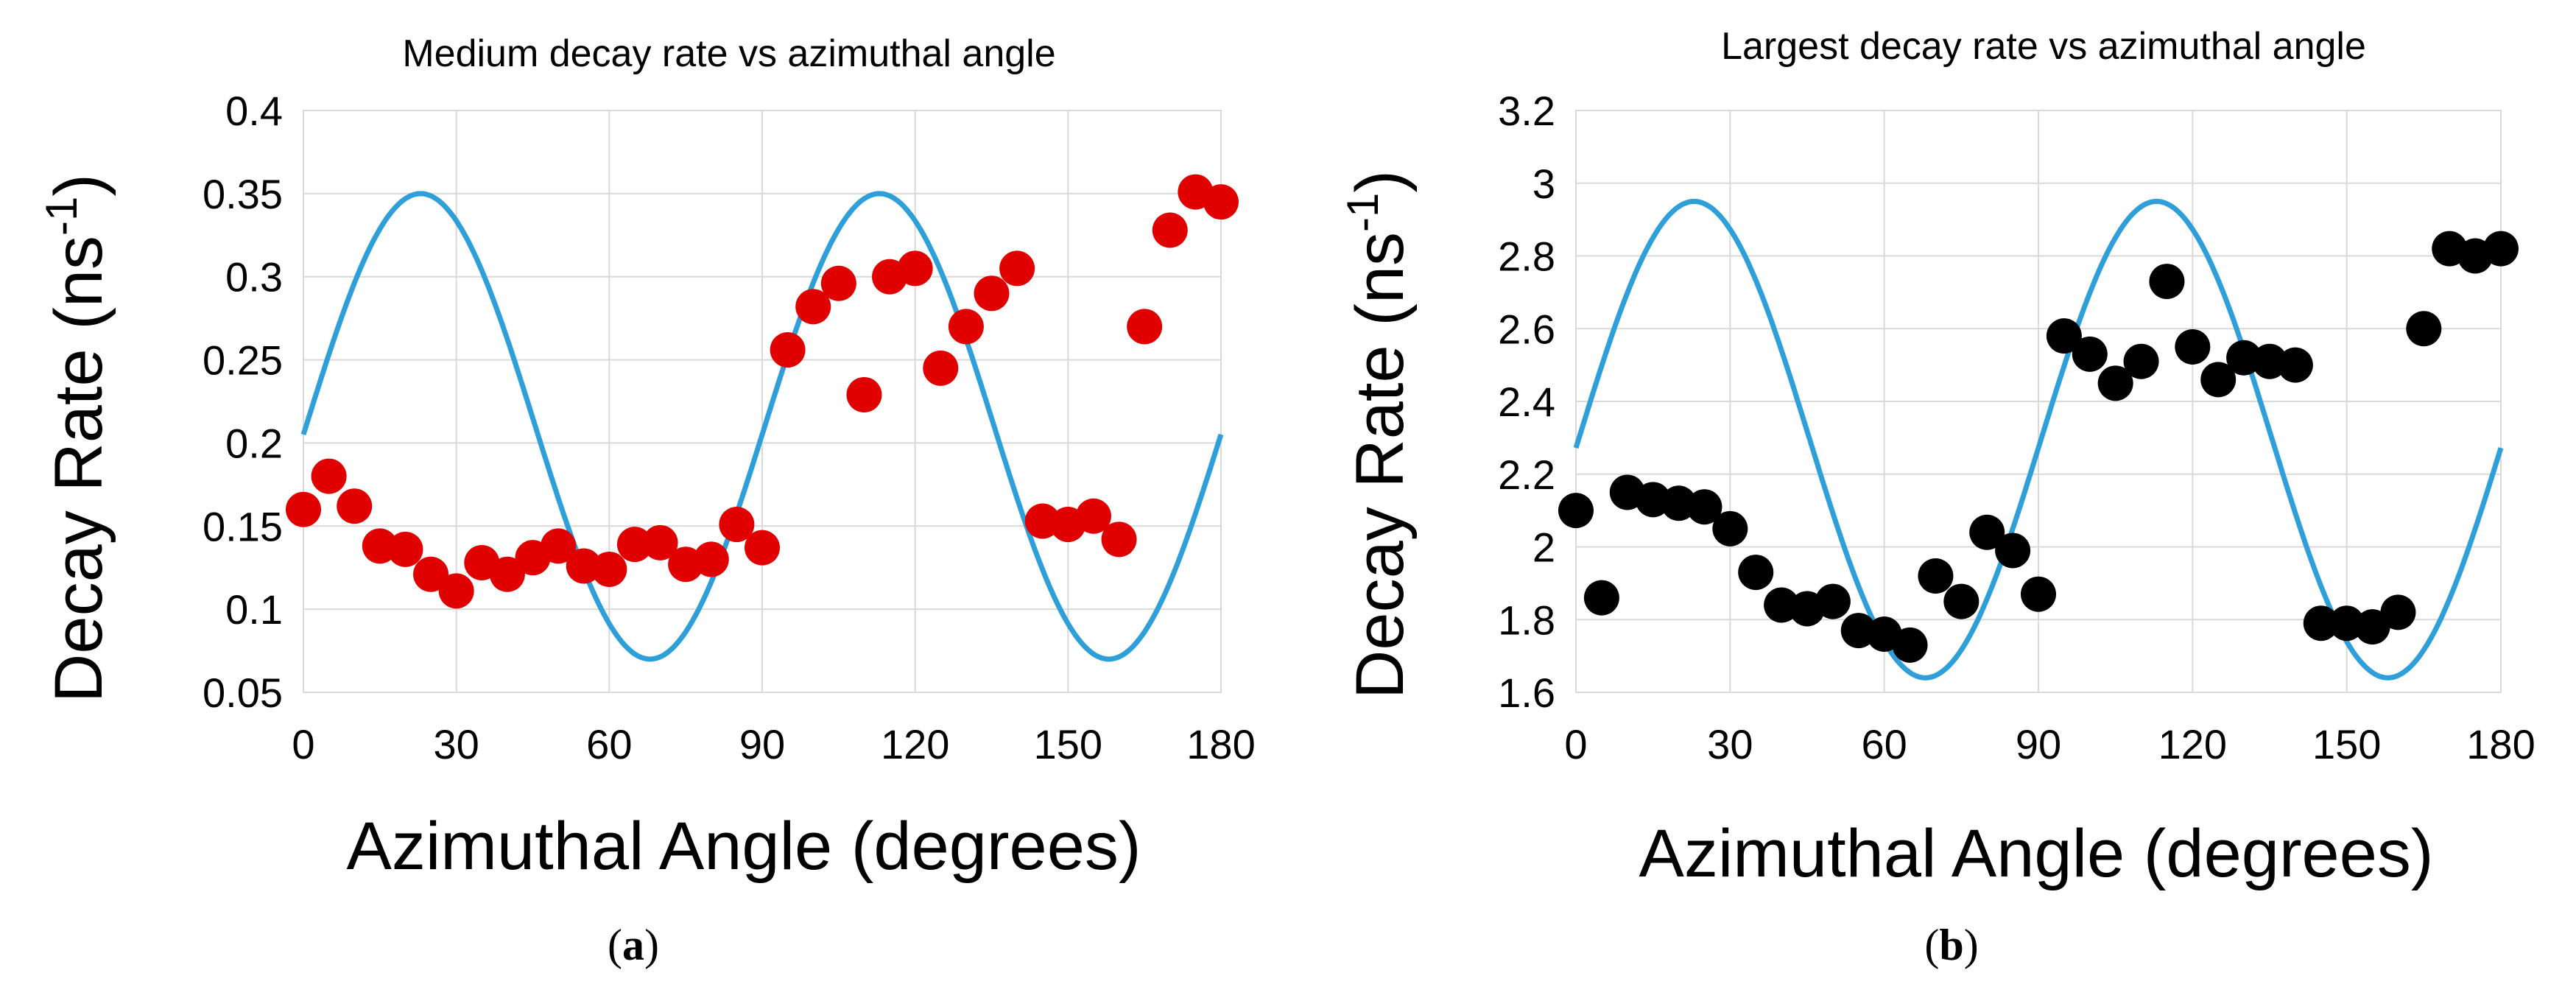  I want to click on panel-label-letter: b, so click(1951, 945).